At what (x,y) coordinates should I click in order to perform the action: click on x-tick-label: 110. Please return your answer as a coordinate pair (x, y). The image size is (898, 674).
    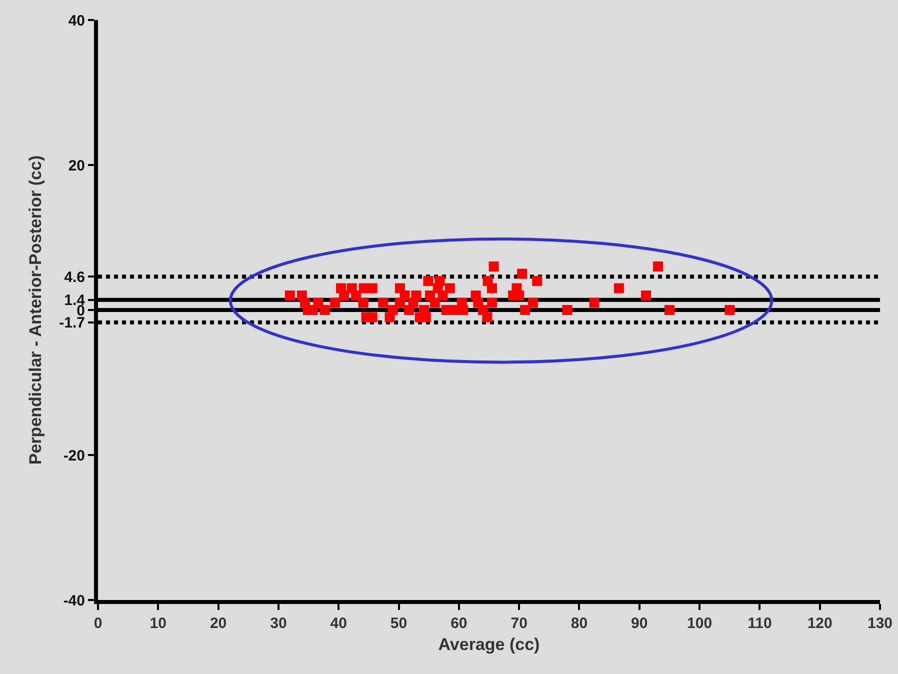
    Looking at the image, I should click on (760, 623).